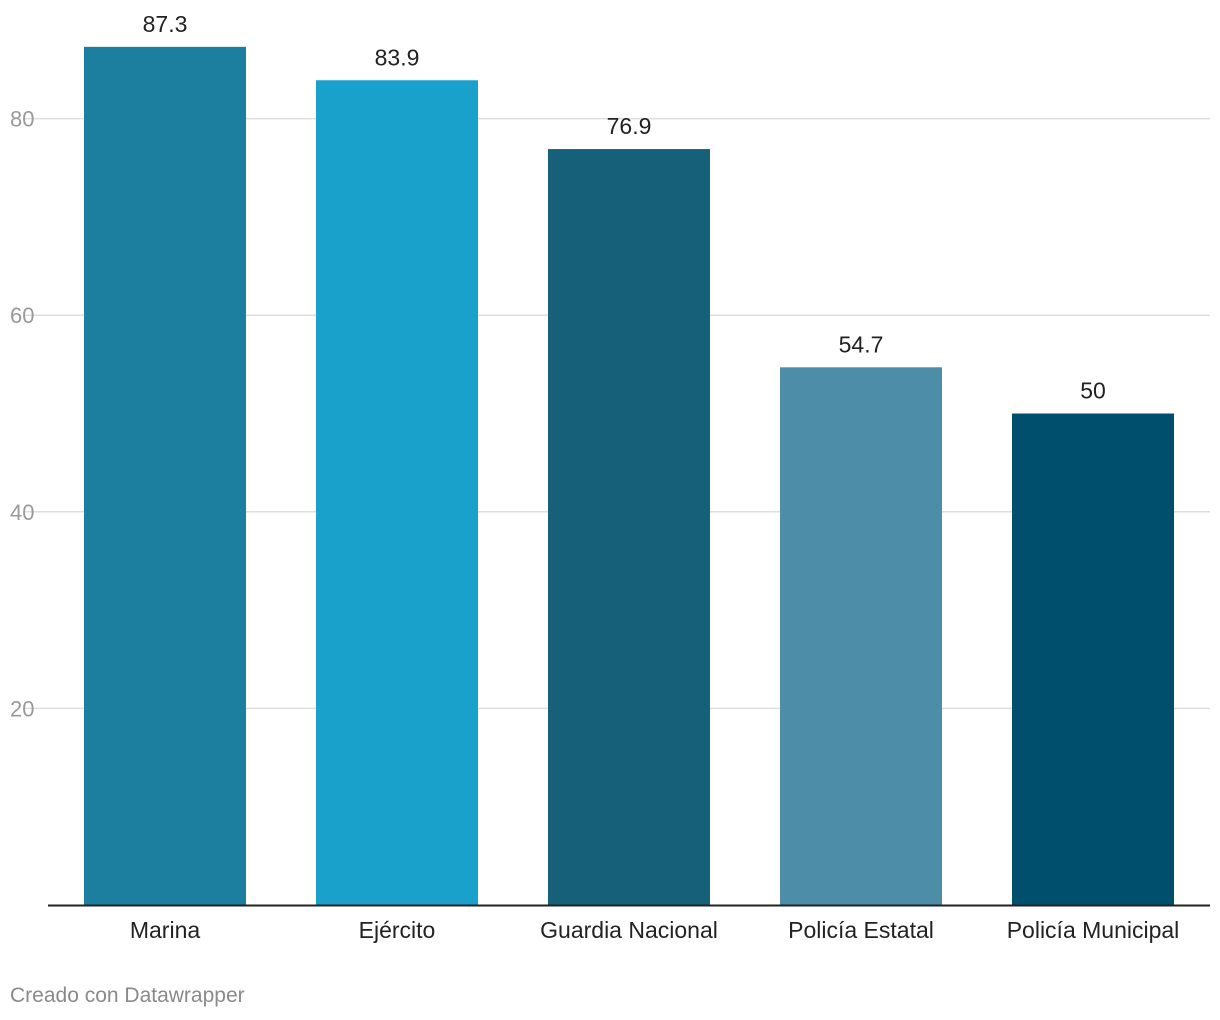 This screenshot has height=1020, width=1220. Describe the element at coordinates (22, 119) in the screenshot. I see `y-tick-label: 80` at that location.